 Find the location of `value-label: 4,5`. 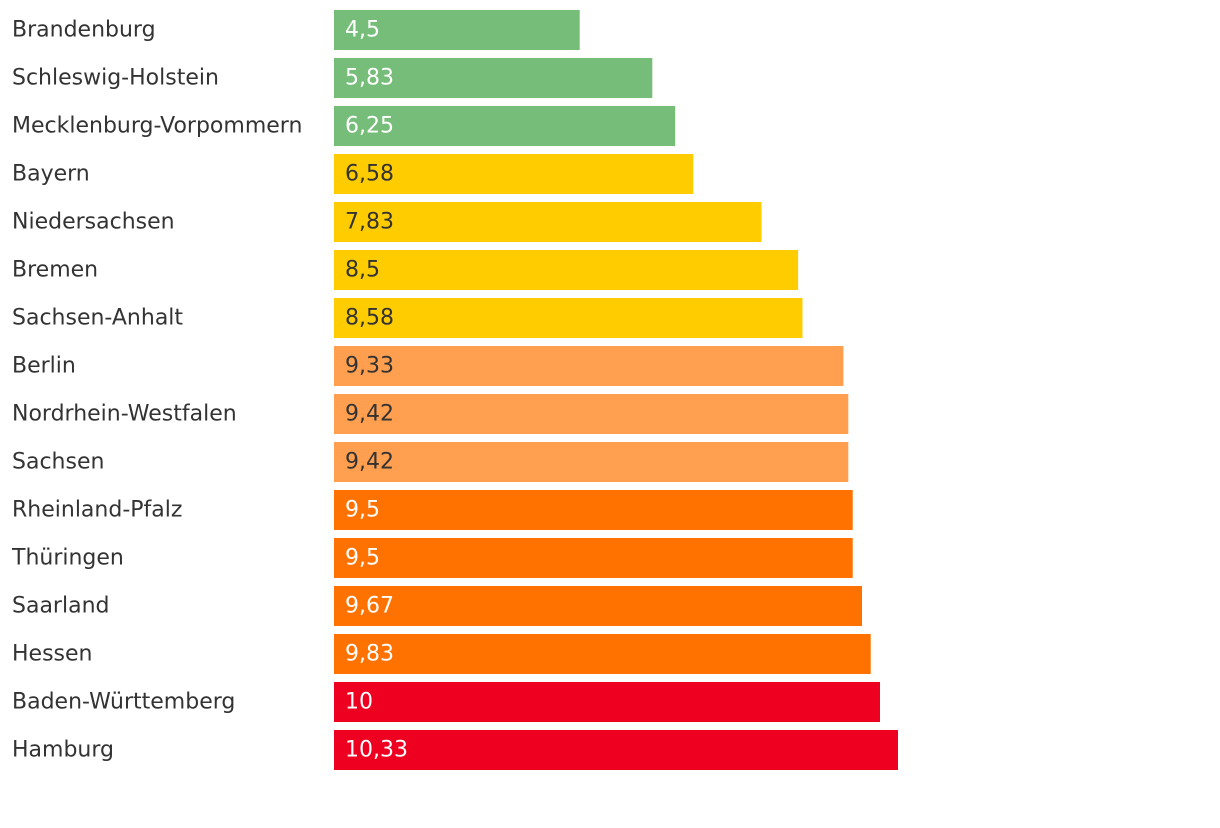

value-label: 4,5 is located at coordinates (362, 30).